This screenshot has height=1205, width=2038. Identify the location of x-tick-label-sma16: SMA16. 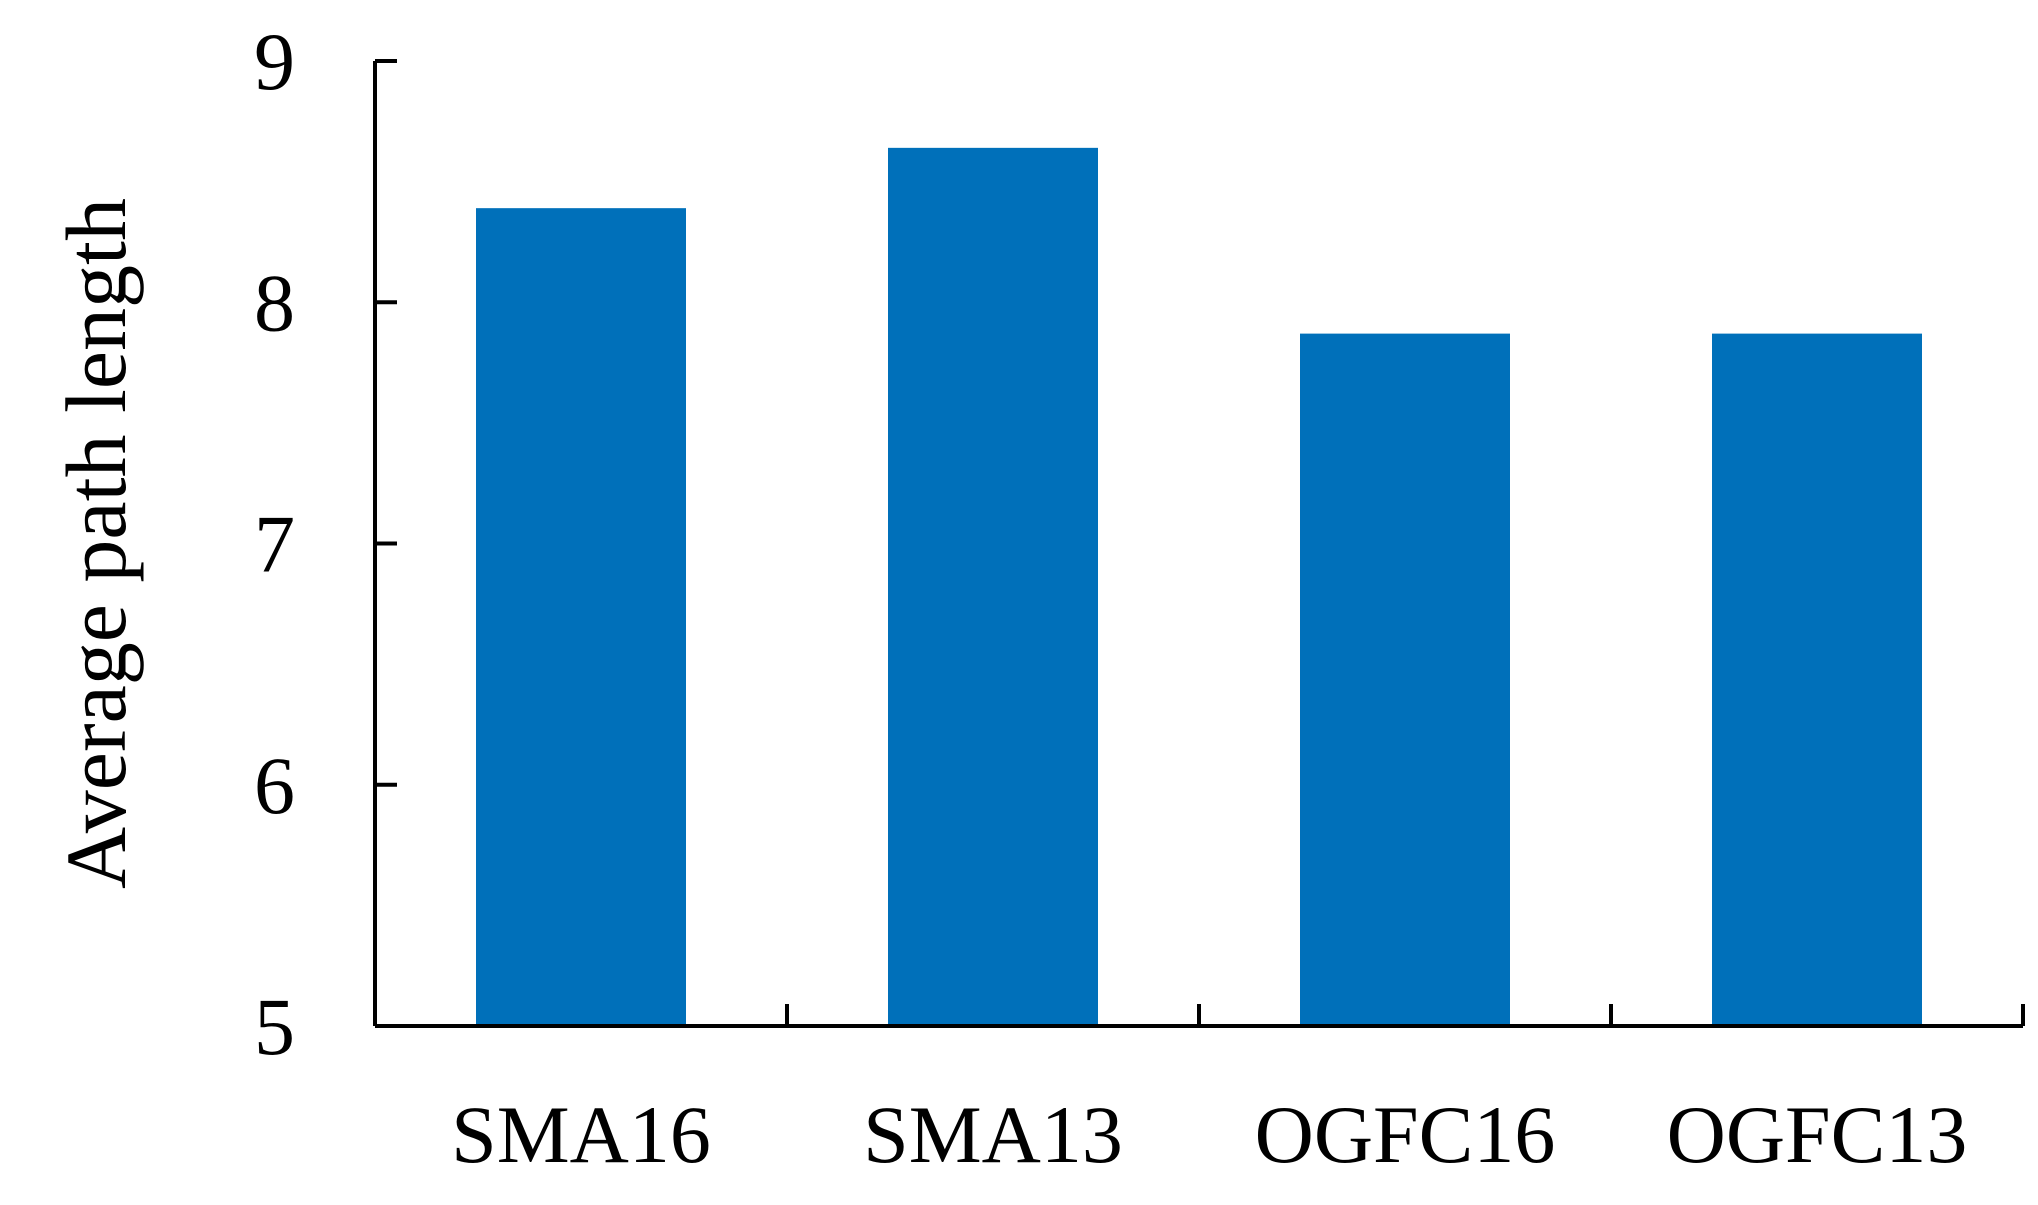
(581, 1134).